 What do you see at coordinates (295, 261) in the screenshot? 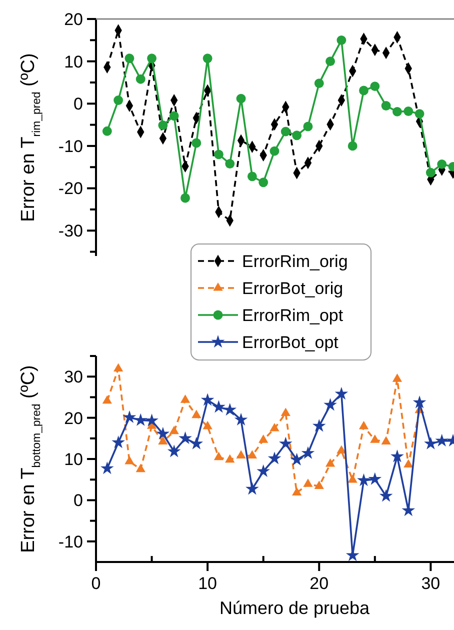
I see `legend-label: ErrorRim_orig` at bounding box center [295, 261].